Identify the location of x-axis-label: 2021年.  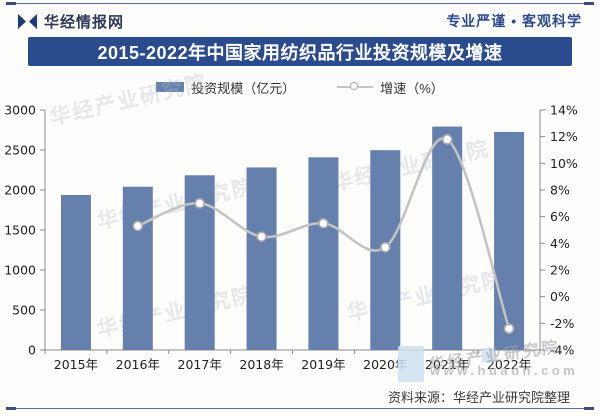
(447, 364).